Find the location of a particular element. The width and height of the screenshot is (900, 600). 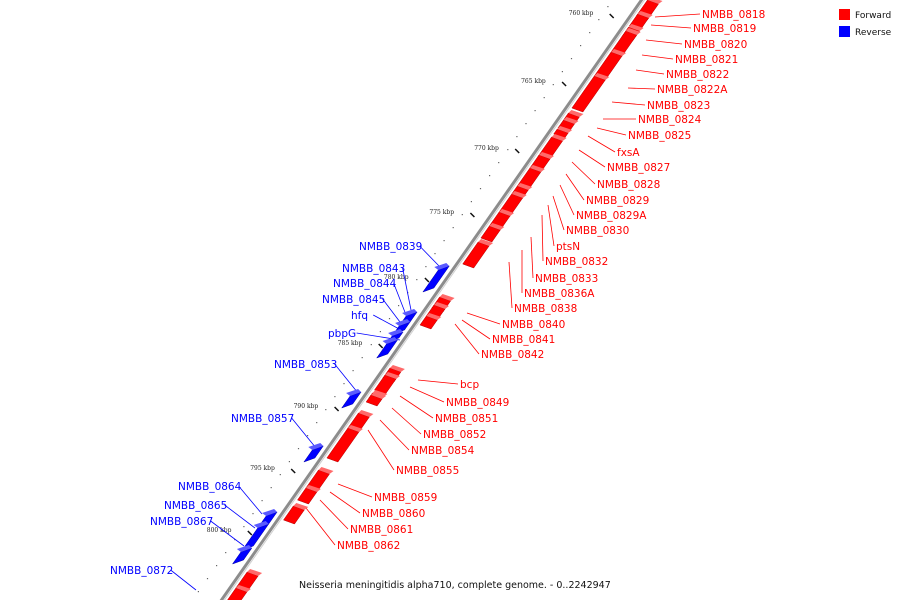

forward-gene-label: NMBB_0852 is located at coordinates (454, 435).